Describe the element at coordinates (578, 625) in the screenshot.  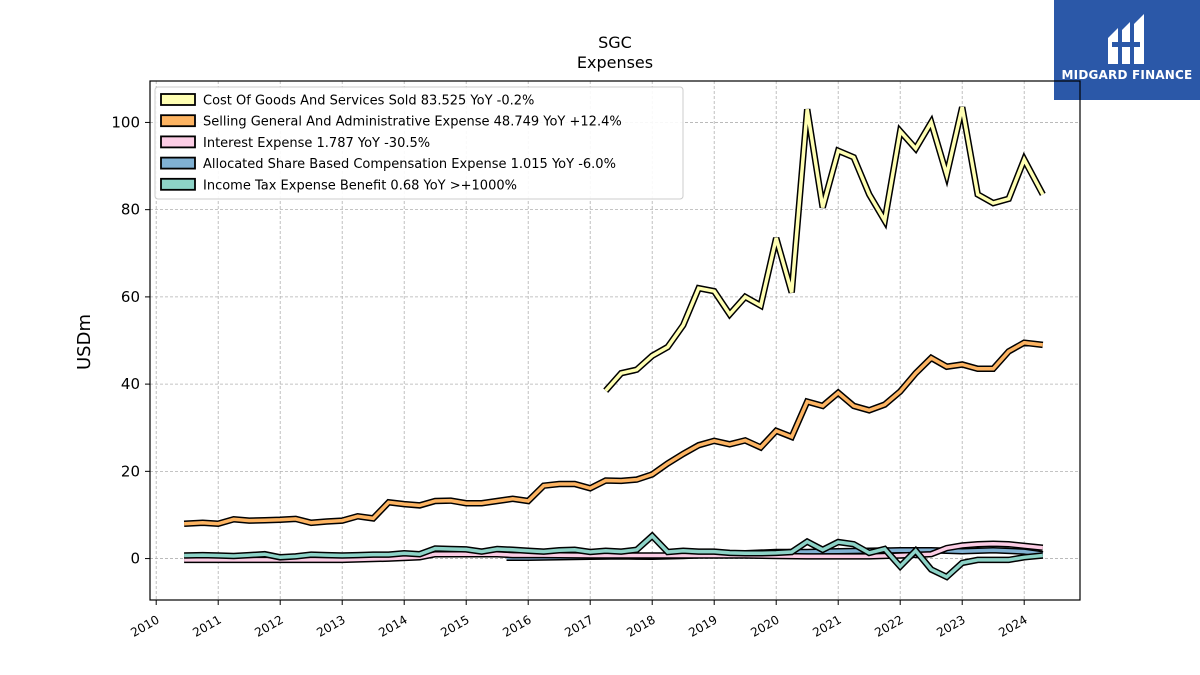
I see `x-tick-label: 2017` at that location.